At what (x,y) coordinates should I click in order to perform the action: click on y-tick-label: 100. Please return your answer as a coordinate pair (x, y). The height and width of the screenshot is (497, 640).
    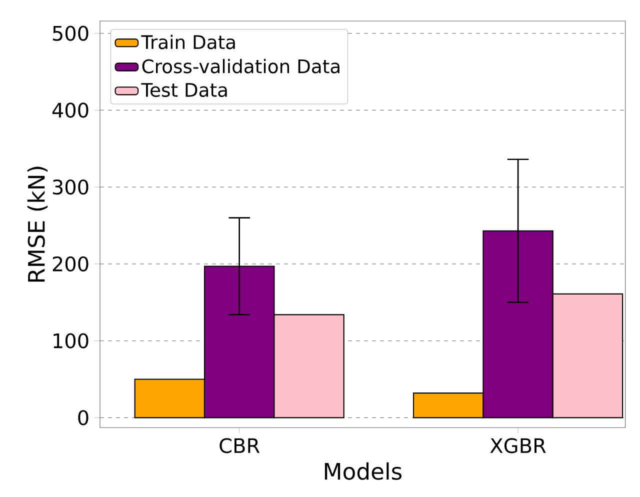
    Looking at the image, I should click on (71, 340).